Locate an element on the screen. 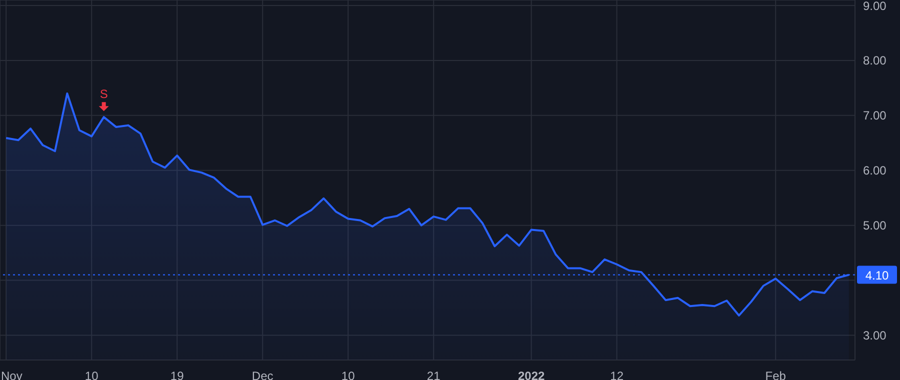  annotation: S is located at coordinates (104, 94).